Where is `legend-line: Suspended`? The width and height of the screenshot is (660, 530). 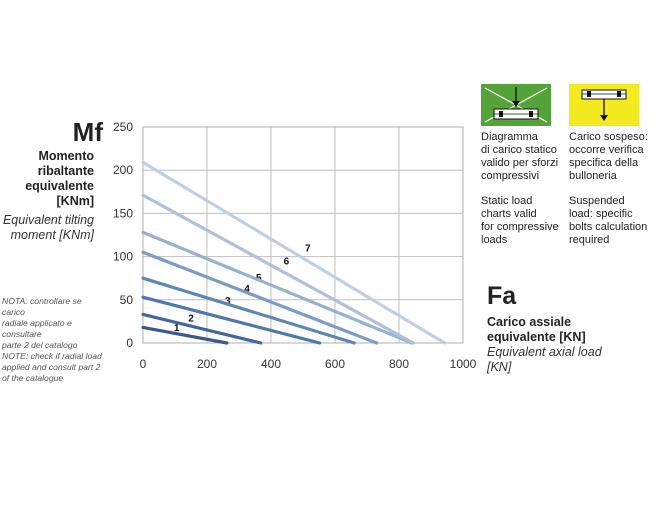 legend-line: Suspended is located at coordinates (597, 201).